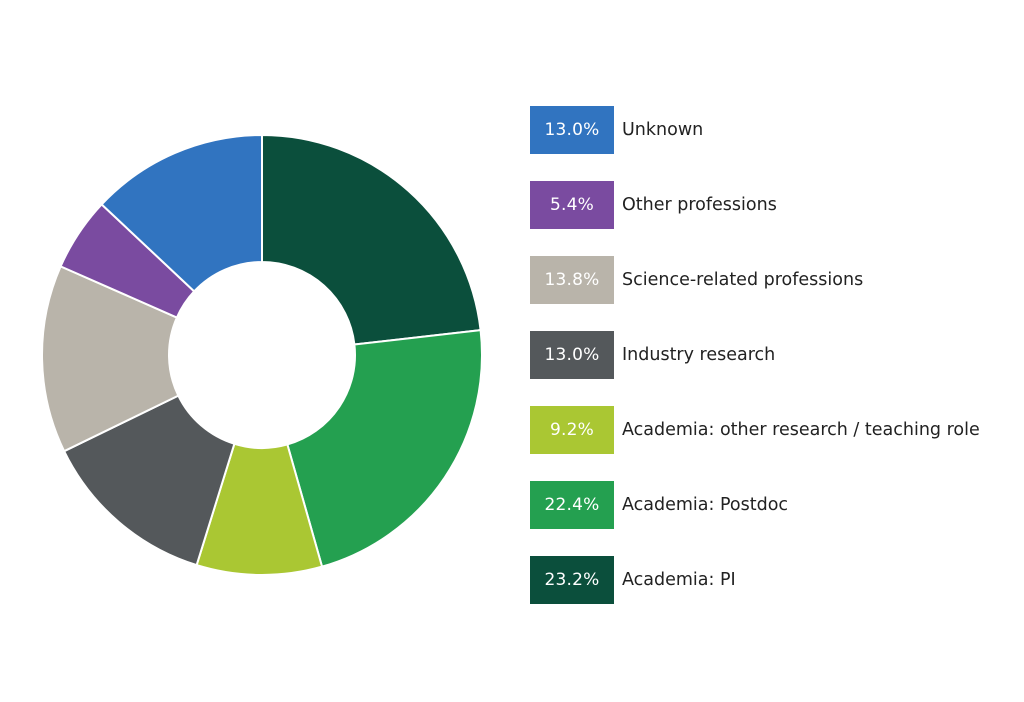  Describe the element at coordinates (181, 213) in the screenshot. I see `donut-slice-unknown` at that location.